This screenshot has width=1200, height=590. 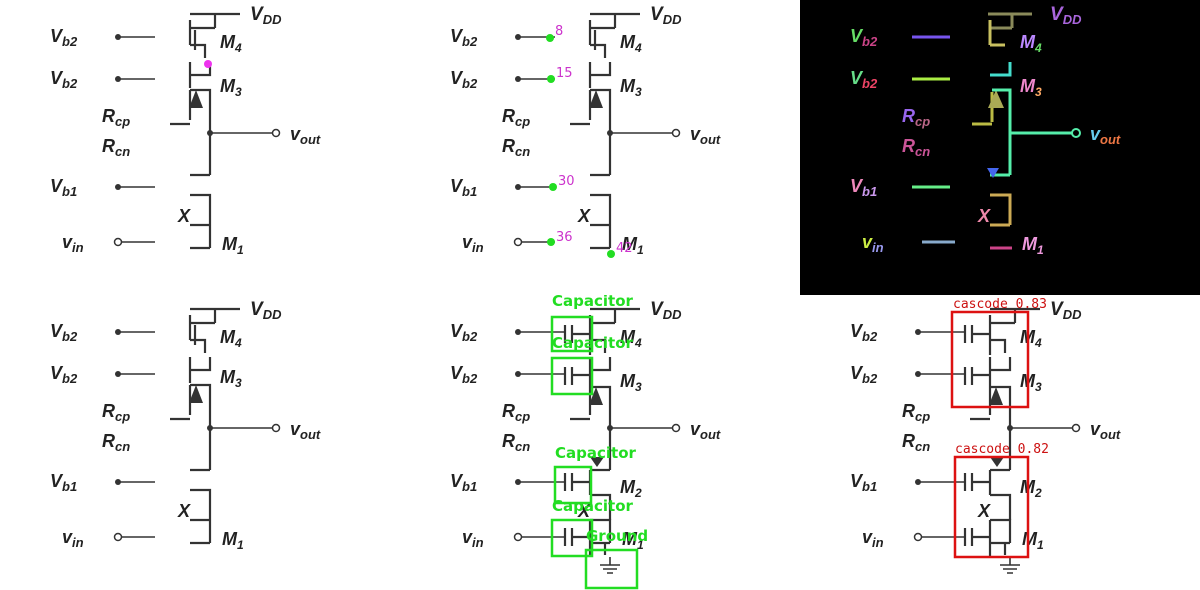 I want to click on detection-label-cascode-1: cascode 0.83, so click(x=1000, y=304).